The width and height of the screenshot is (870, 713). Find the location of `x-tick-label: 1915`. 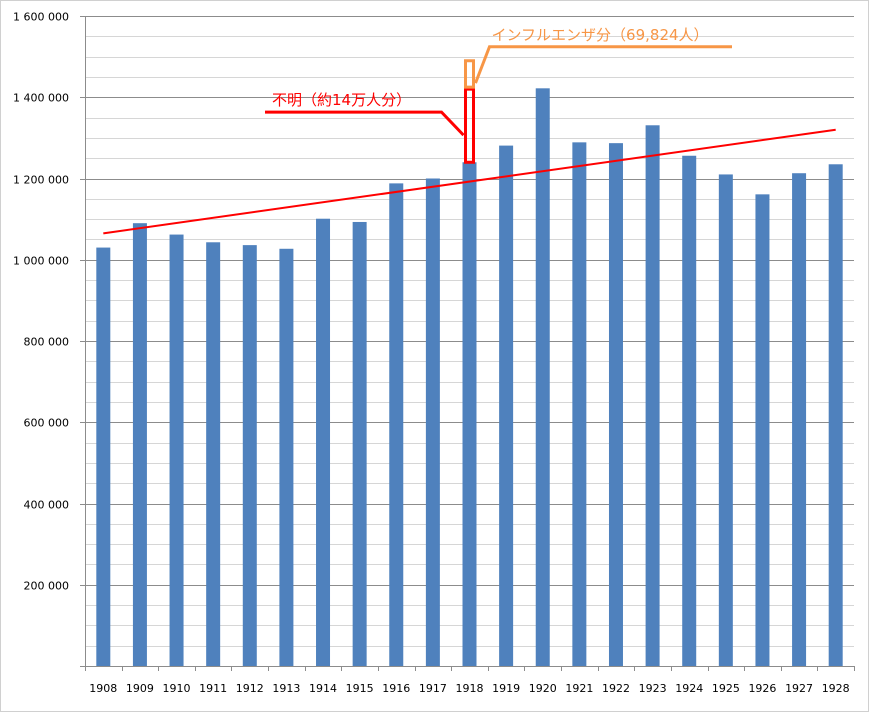

x-tick-label: 1915 is located at coordinates (360, 688).